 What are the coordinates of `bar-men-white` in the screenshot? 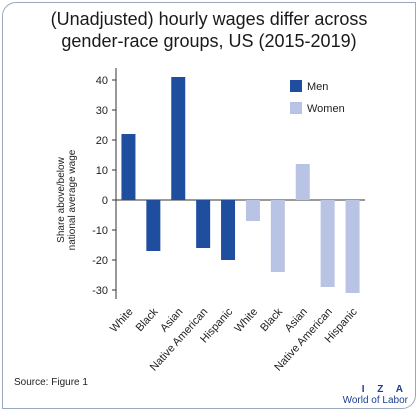 It's located at (128, 167).